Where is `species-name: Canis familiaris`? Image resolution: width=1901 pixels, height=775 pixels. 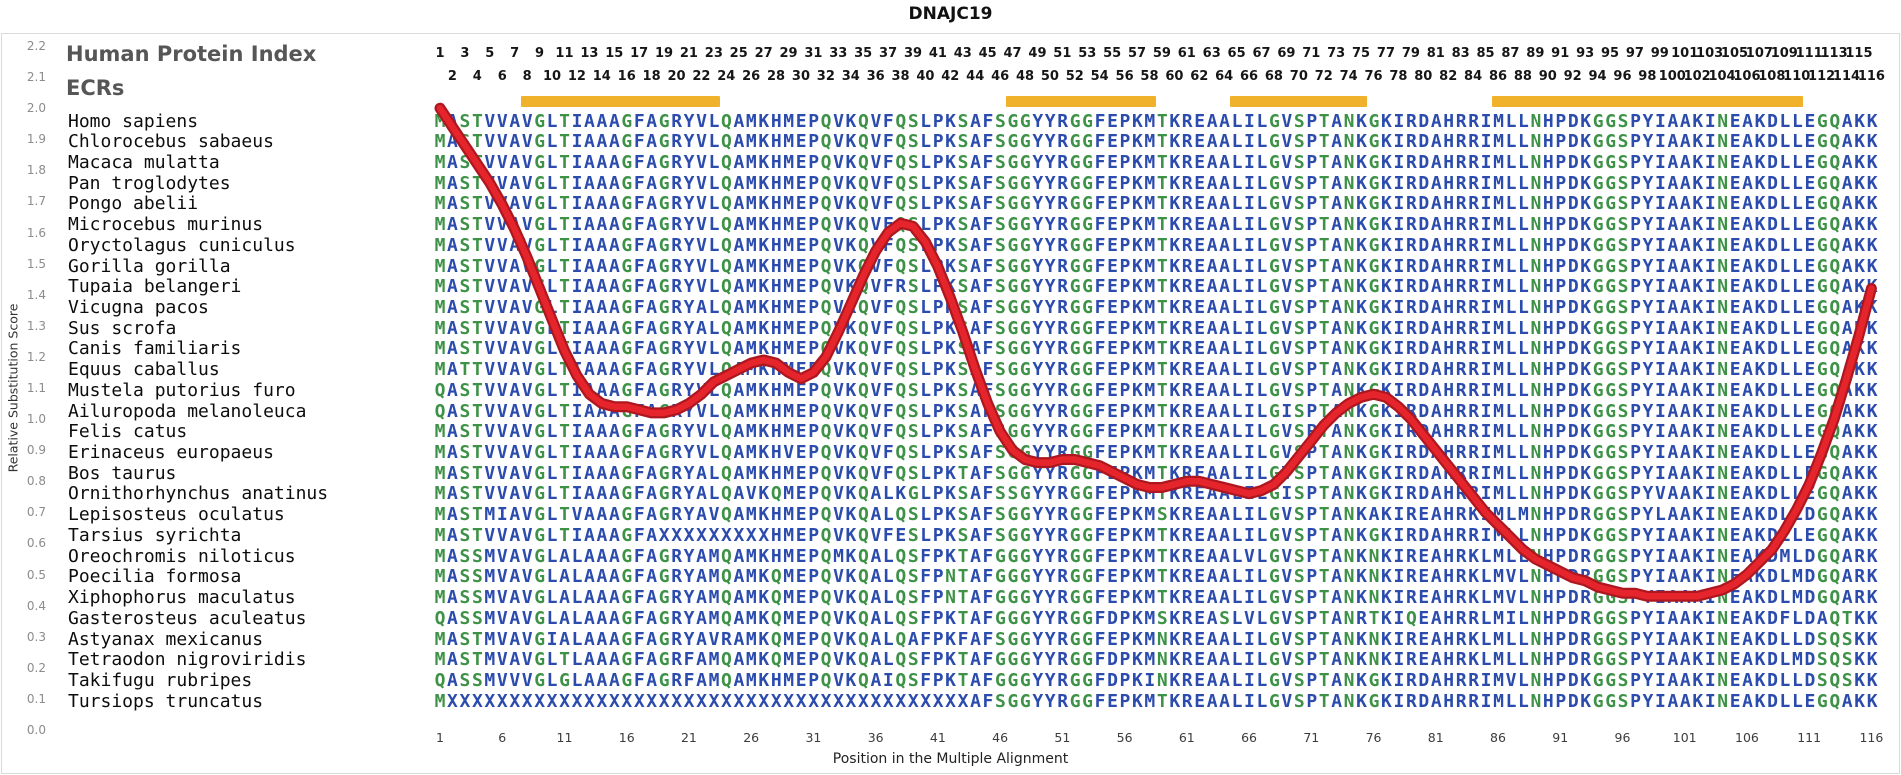
species-name: Canis familiaris is located at coordinates (155, 349).